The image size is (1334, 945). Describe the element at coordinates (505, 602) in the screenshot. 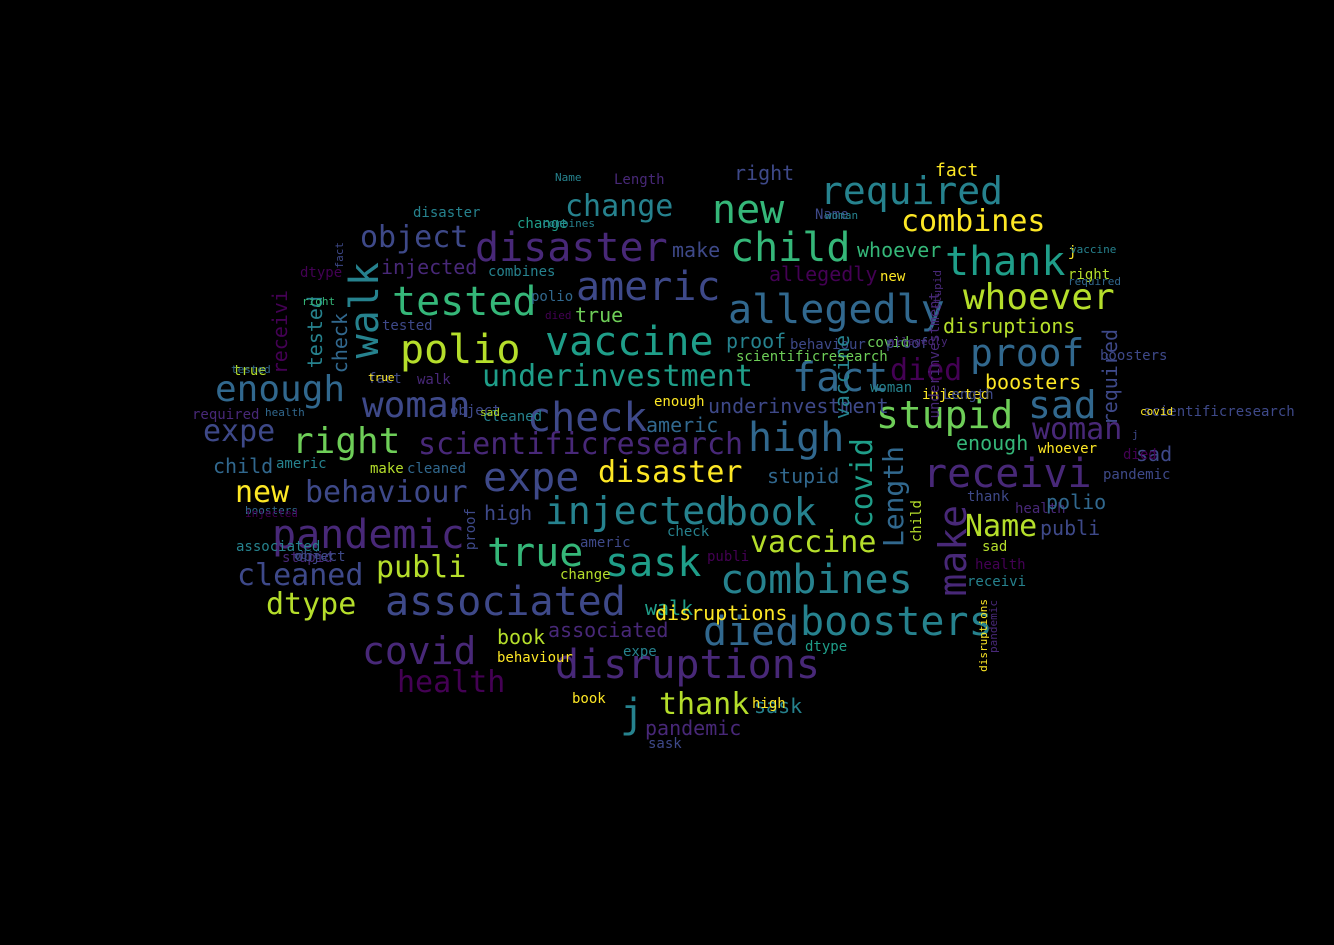

I see `word-cloud-word: associated` at that location.